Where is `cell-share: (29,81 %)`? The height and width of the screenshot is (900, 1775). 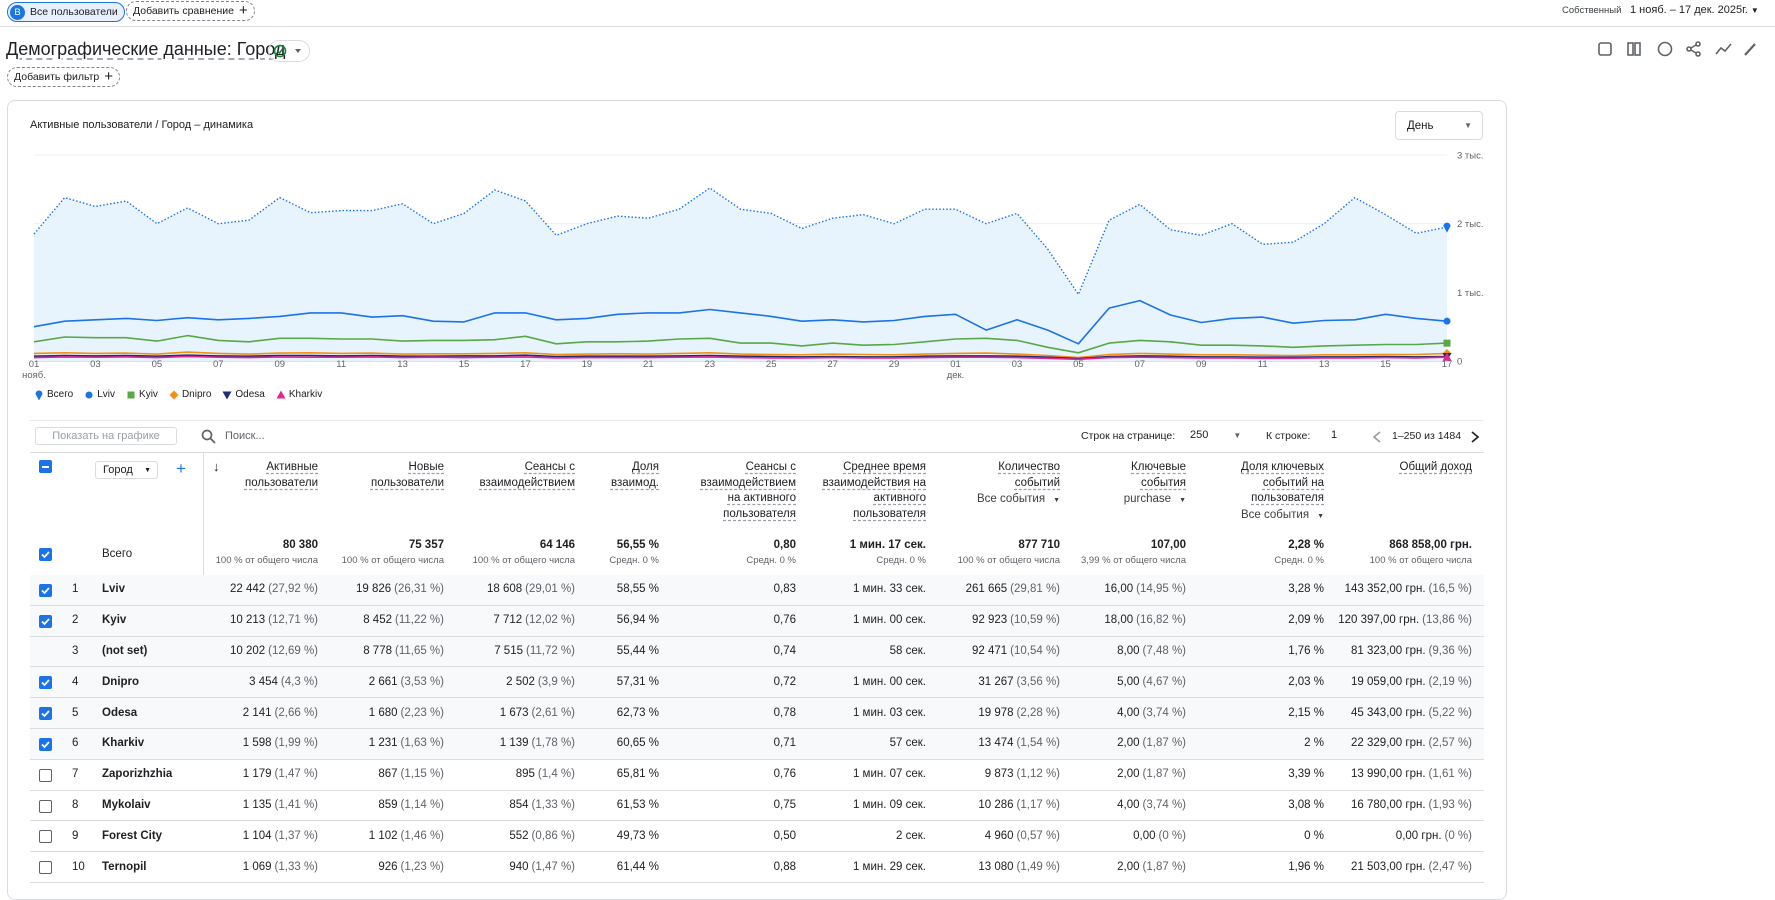 cell-share: (29,81 %) is located at coordinates (1035, 589).